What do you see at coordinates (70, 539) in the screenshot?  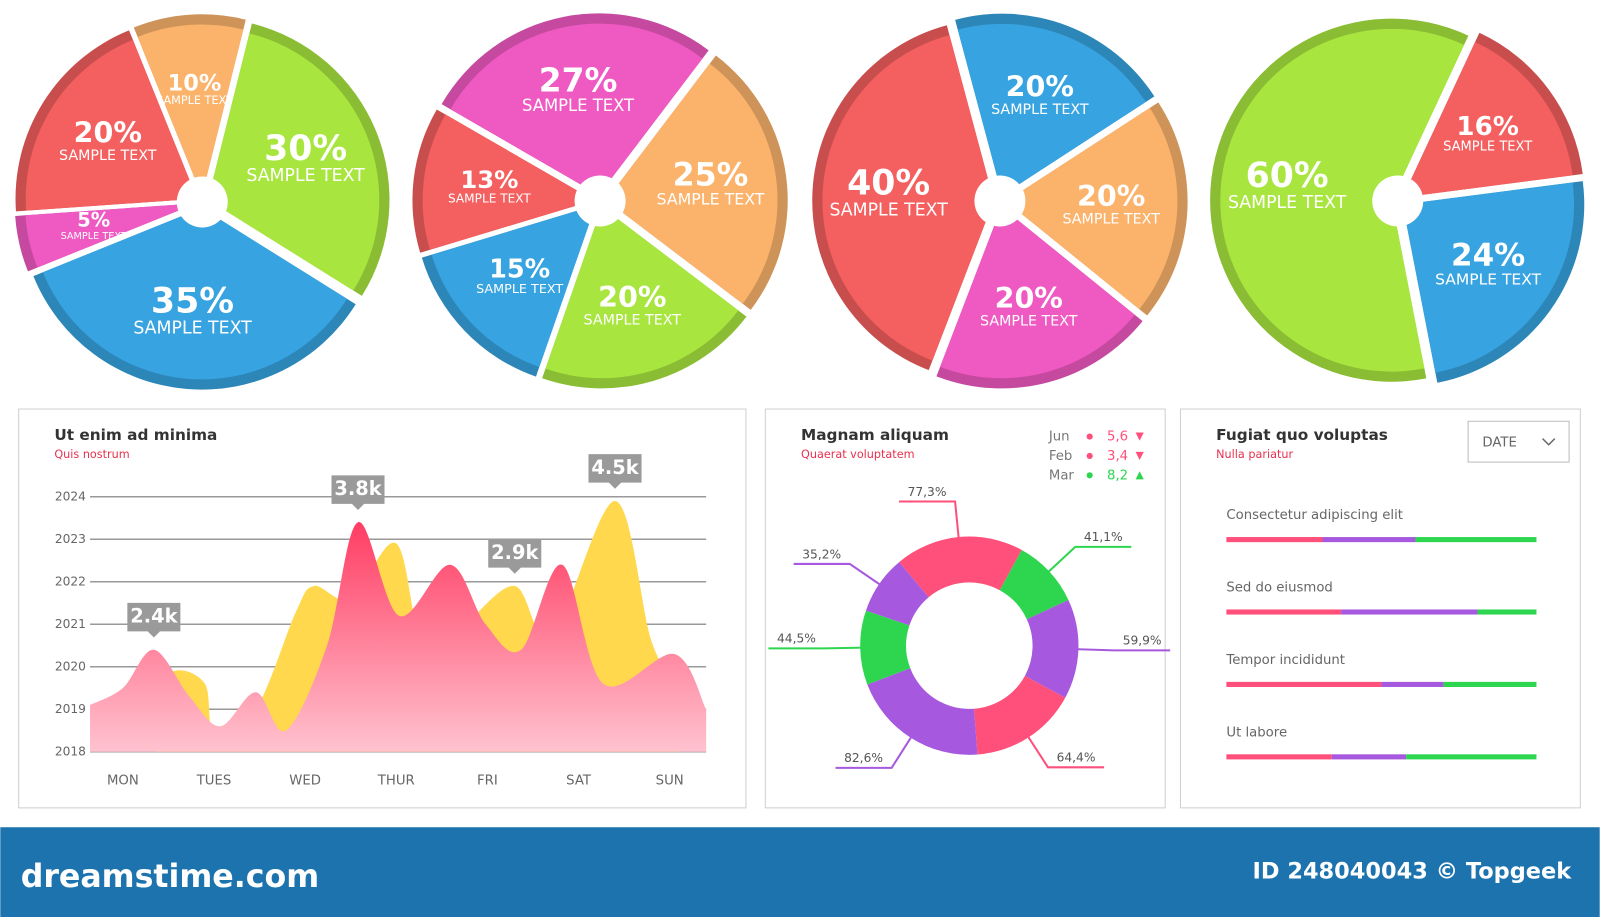 I see `y-tick-label: 2023` at bounding box center [70, 539].